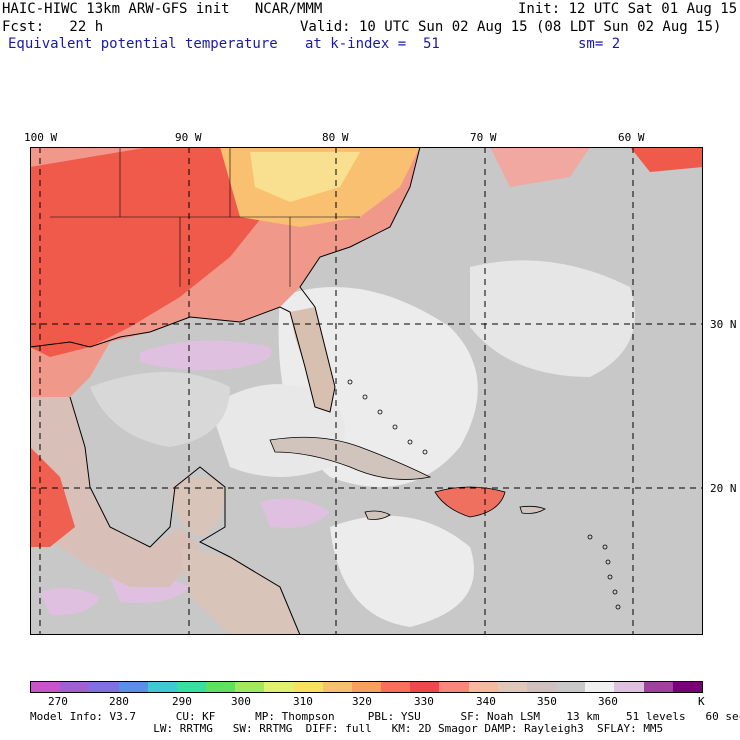 This screenshot has height=740, width=740. What do you see at coordinates (303, 701) in the screenshot?
I see `colorbar-tick-310: 310` at bounding box center [303, 701].